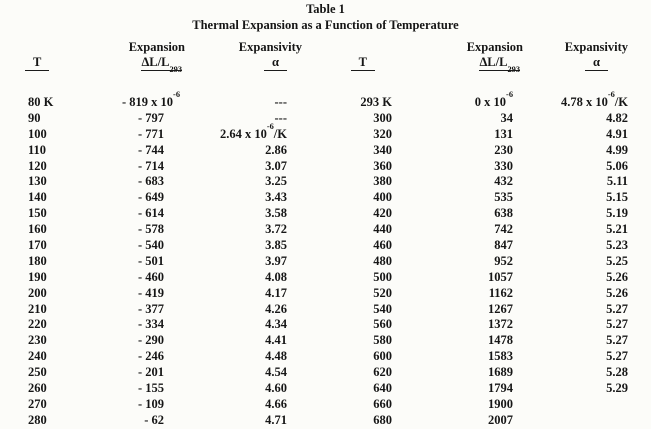  Describe the element at coordinates (37, 388) in the screenshot. I see `cell-t-left: 260` at that location.